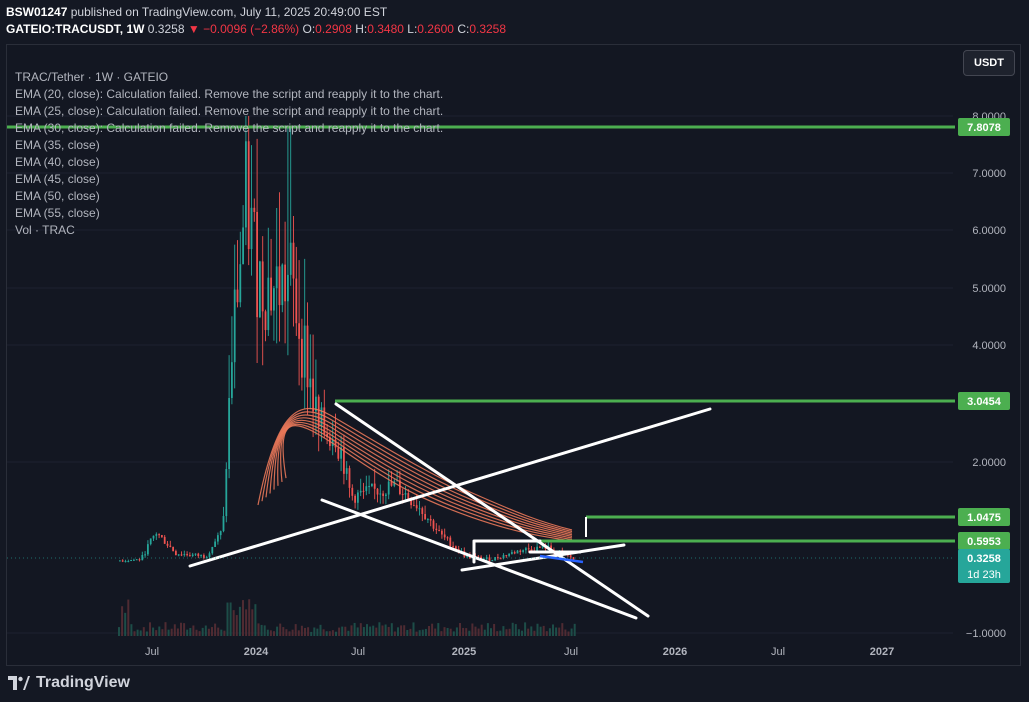 This screenshot has height=702, width=1029. I want to click on legend-title: TRAC/Tether · 1W · GATEIO, so click(92, 77).